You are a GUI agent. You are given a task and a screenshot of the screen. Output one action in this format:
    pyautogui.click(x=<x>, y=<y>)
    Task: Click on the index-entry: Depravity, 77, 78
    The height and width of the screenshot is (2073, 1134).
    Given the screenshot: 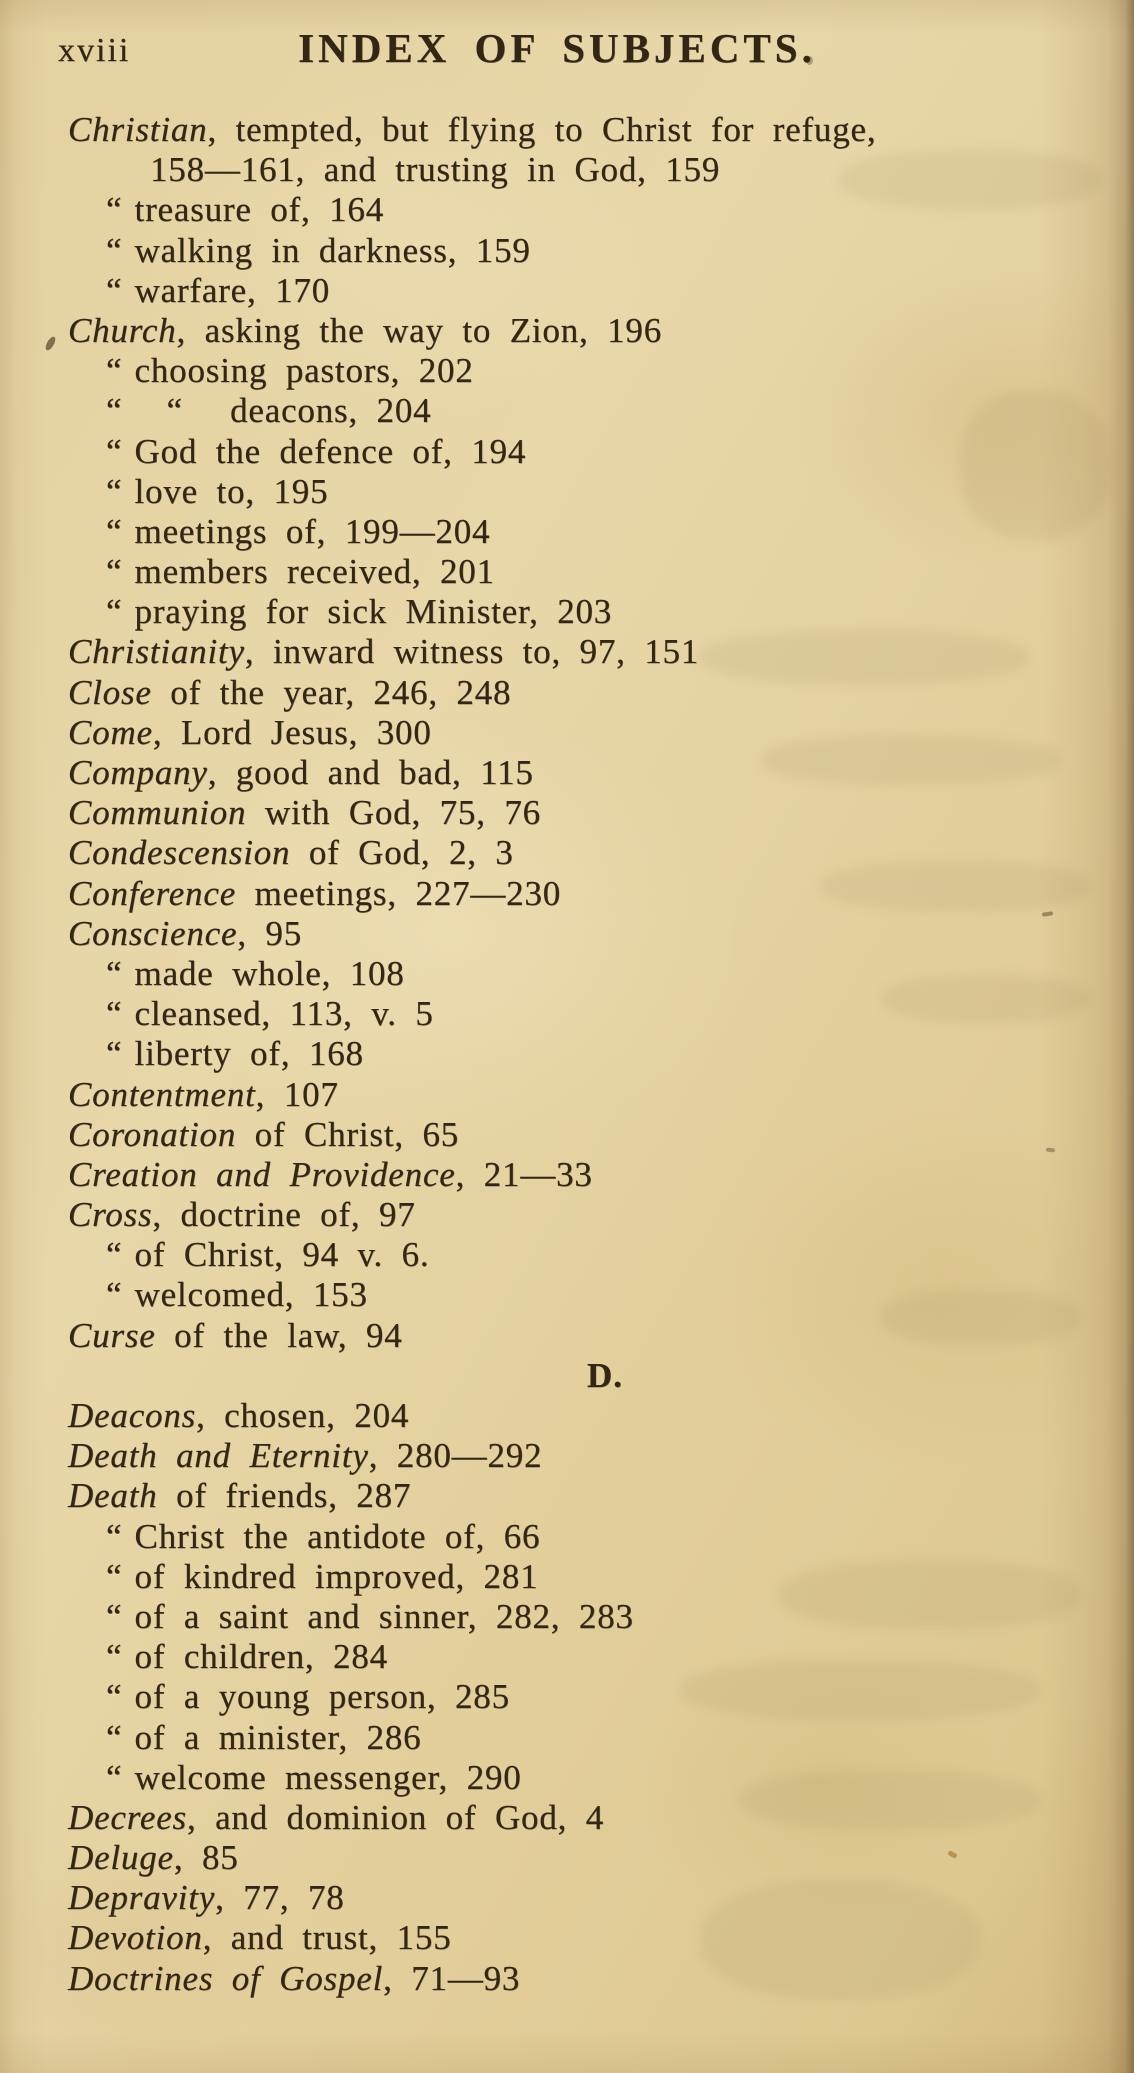 What is the action you would take?
    pyautogui.click(x=581, y=1898)
    